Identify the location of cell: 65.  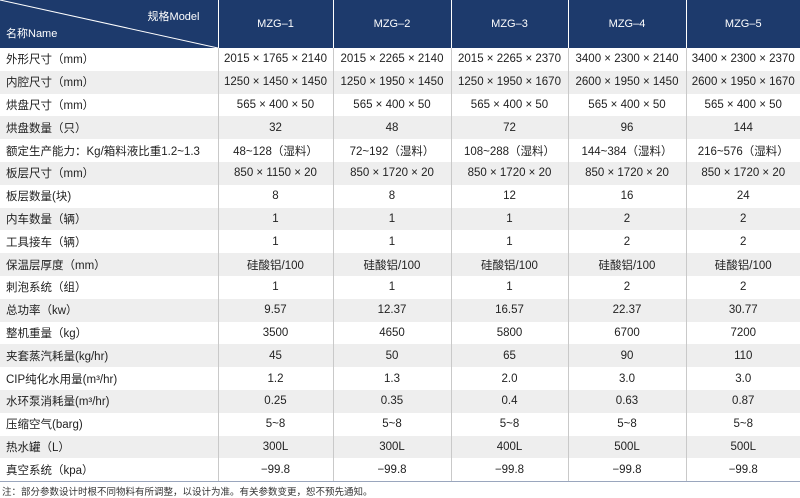
(509, 356).